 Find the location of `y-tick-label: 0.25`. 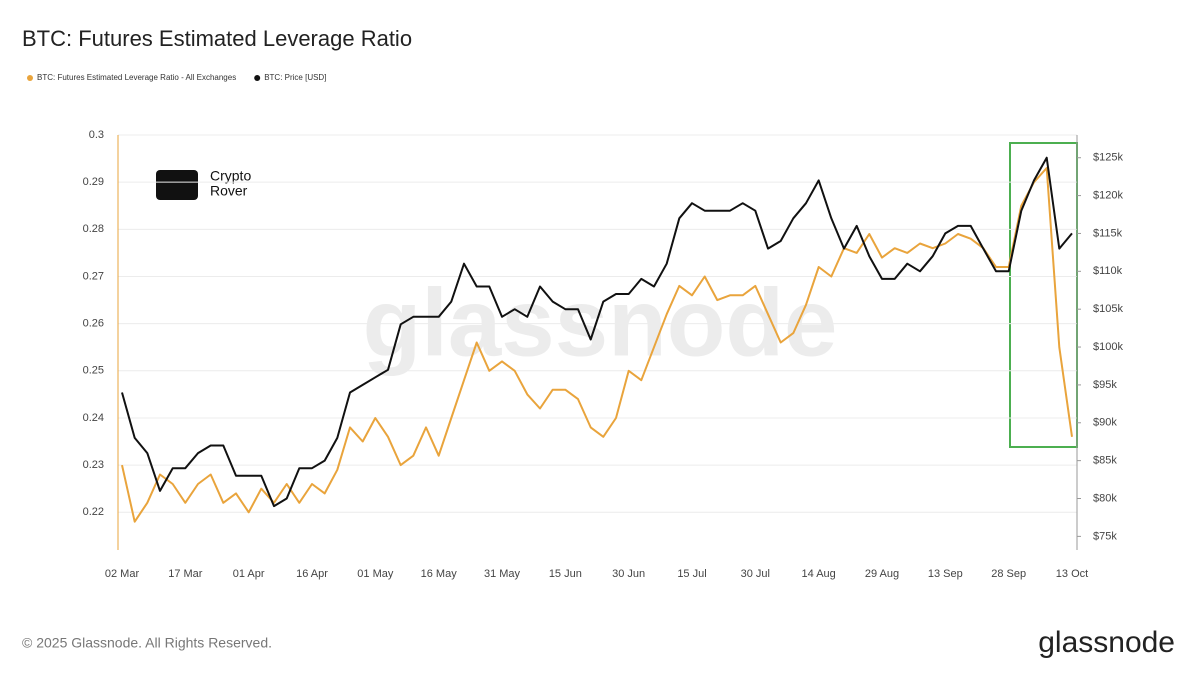

y-tick-label: 0.25 is located at coordinates (93, 371).